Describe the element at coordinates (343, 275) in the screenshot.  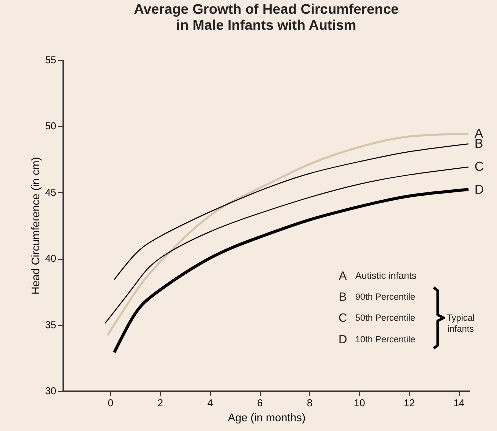
I see `text: A` at that location.